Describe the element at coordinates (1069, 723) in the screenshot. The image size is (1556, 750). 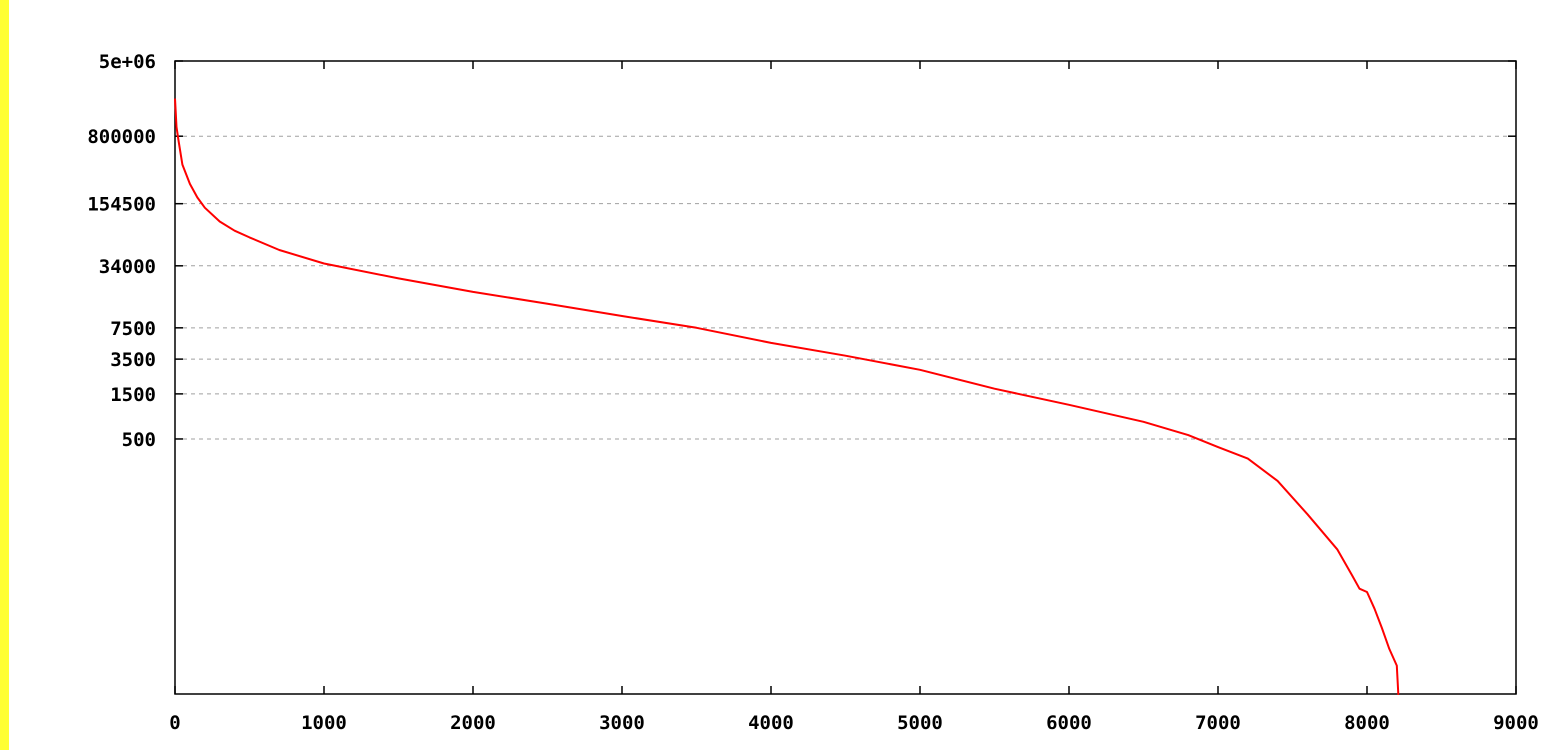
I see `x-tick-label: 6000` at that location.